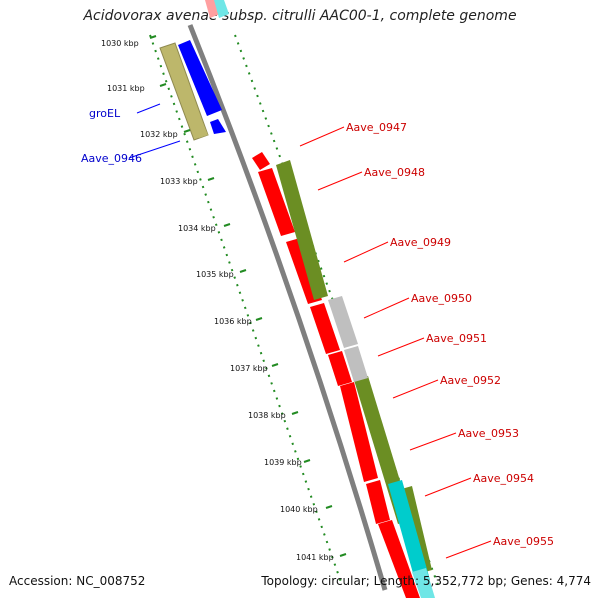  I want to click on gene-khaki-small, so click(201, 130).